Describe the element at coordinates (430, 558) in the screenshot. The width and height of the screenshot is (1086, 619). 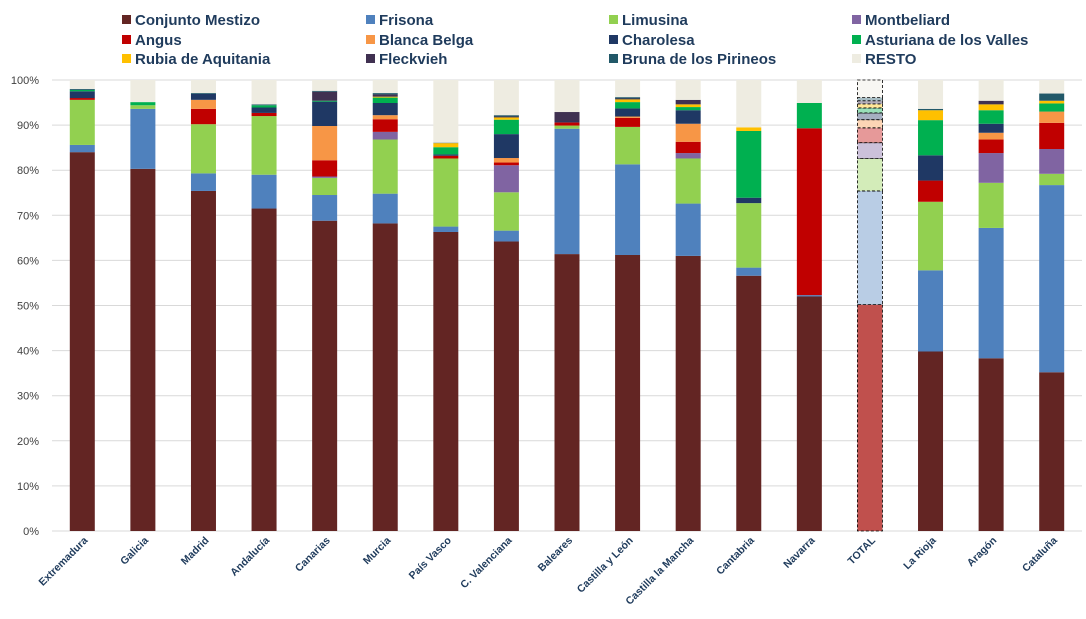
I see `x-tick-label: País Vasco` at that location.